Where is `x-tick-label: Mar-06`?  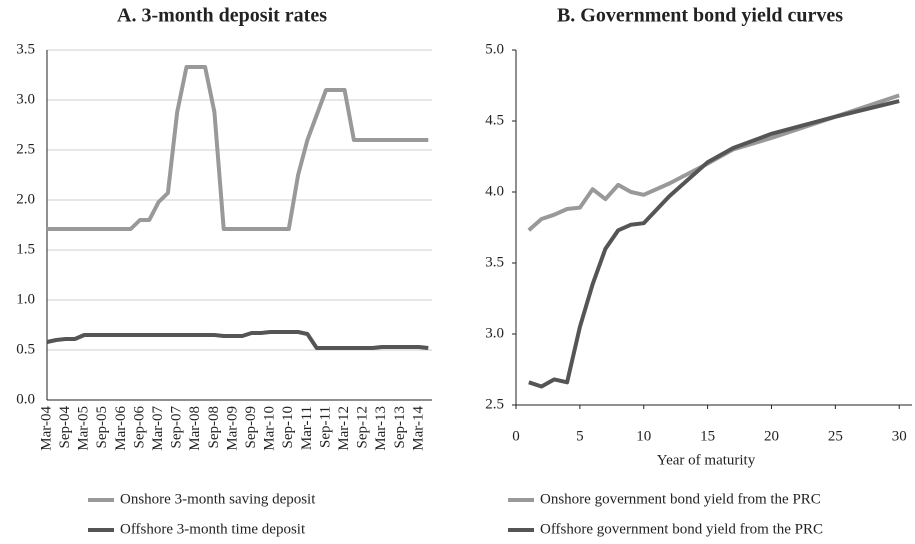
x-tick-label: Mar-06 is located at coordinates (121, 428).